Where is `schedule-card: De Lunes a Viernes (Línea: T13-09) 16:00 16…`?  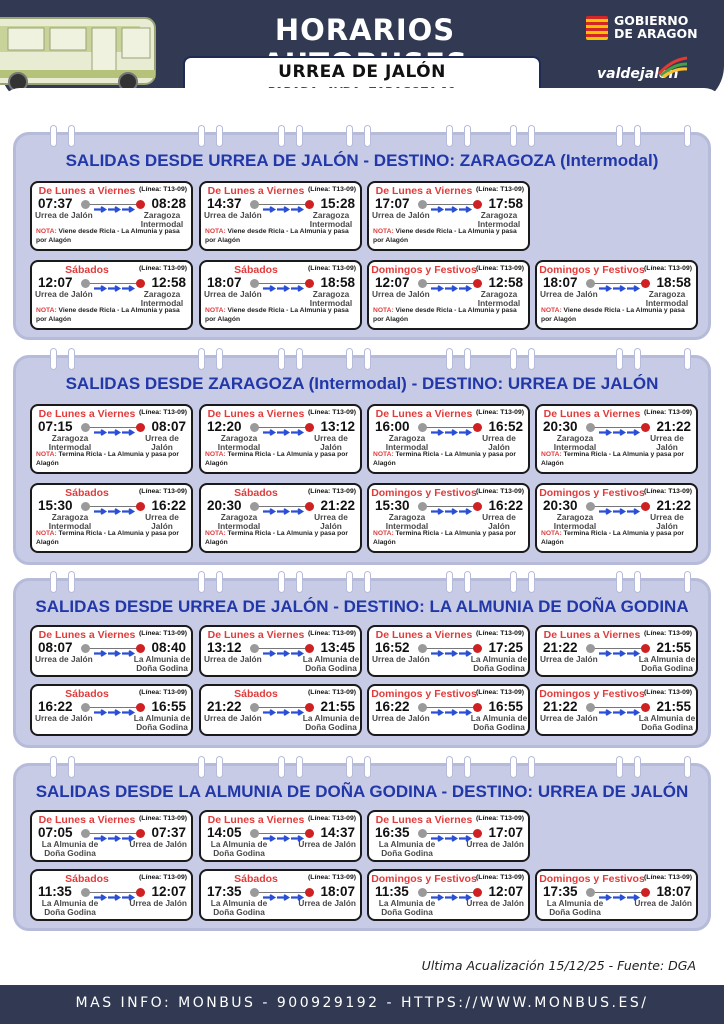 schedule-card: De Lunes a Viernes (Línea: T13-09) 16:00 16… is located at coordinates (448, 439).